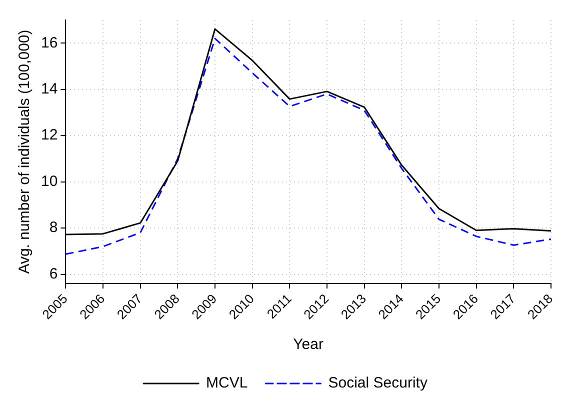 The width and height of the screenshot is (573, 413). I want to click on legend-label: MCVL, so click(227, 383).